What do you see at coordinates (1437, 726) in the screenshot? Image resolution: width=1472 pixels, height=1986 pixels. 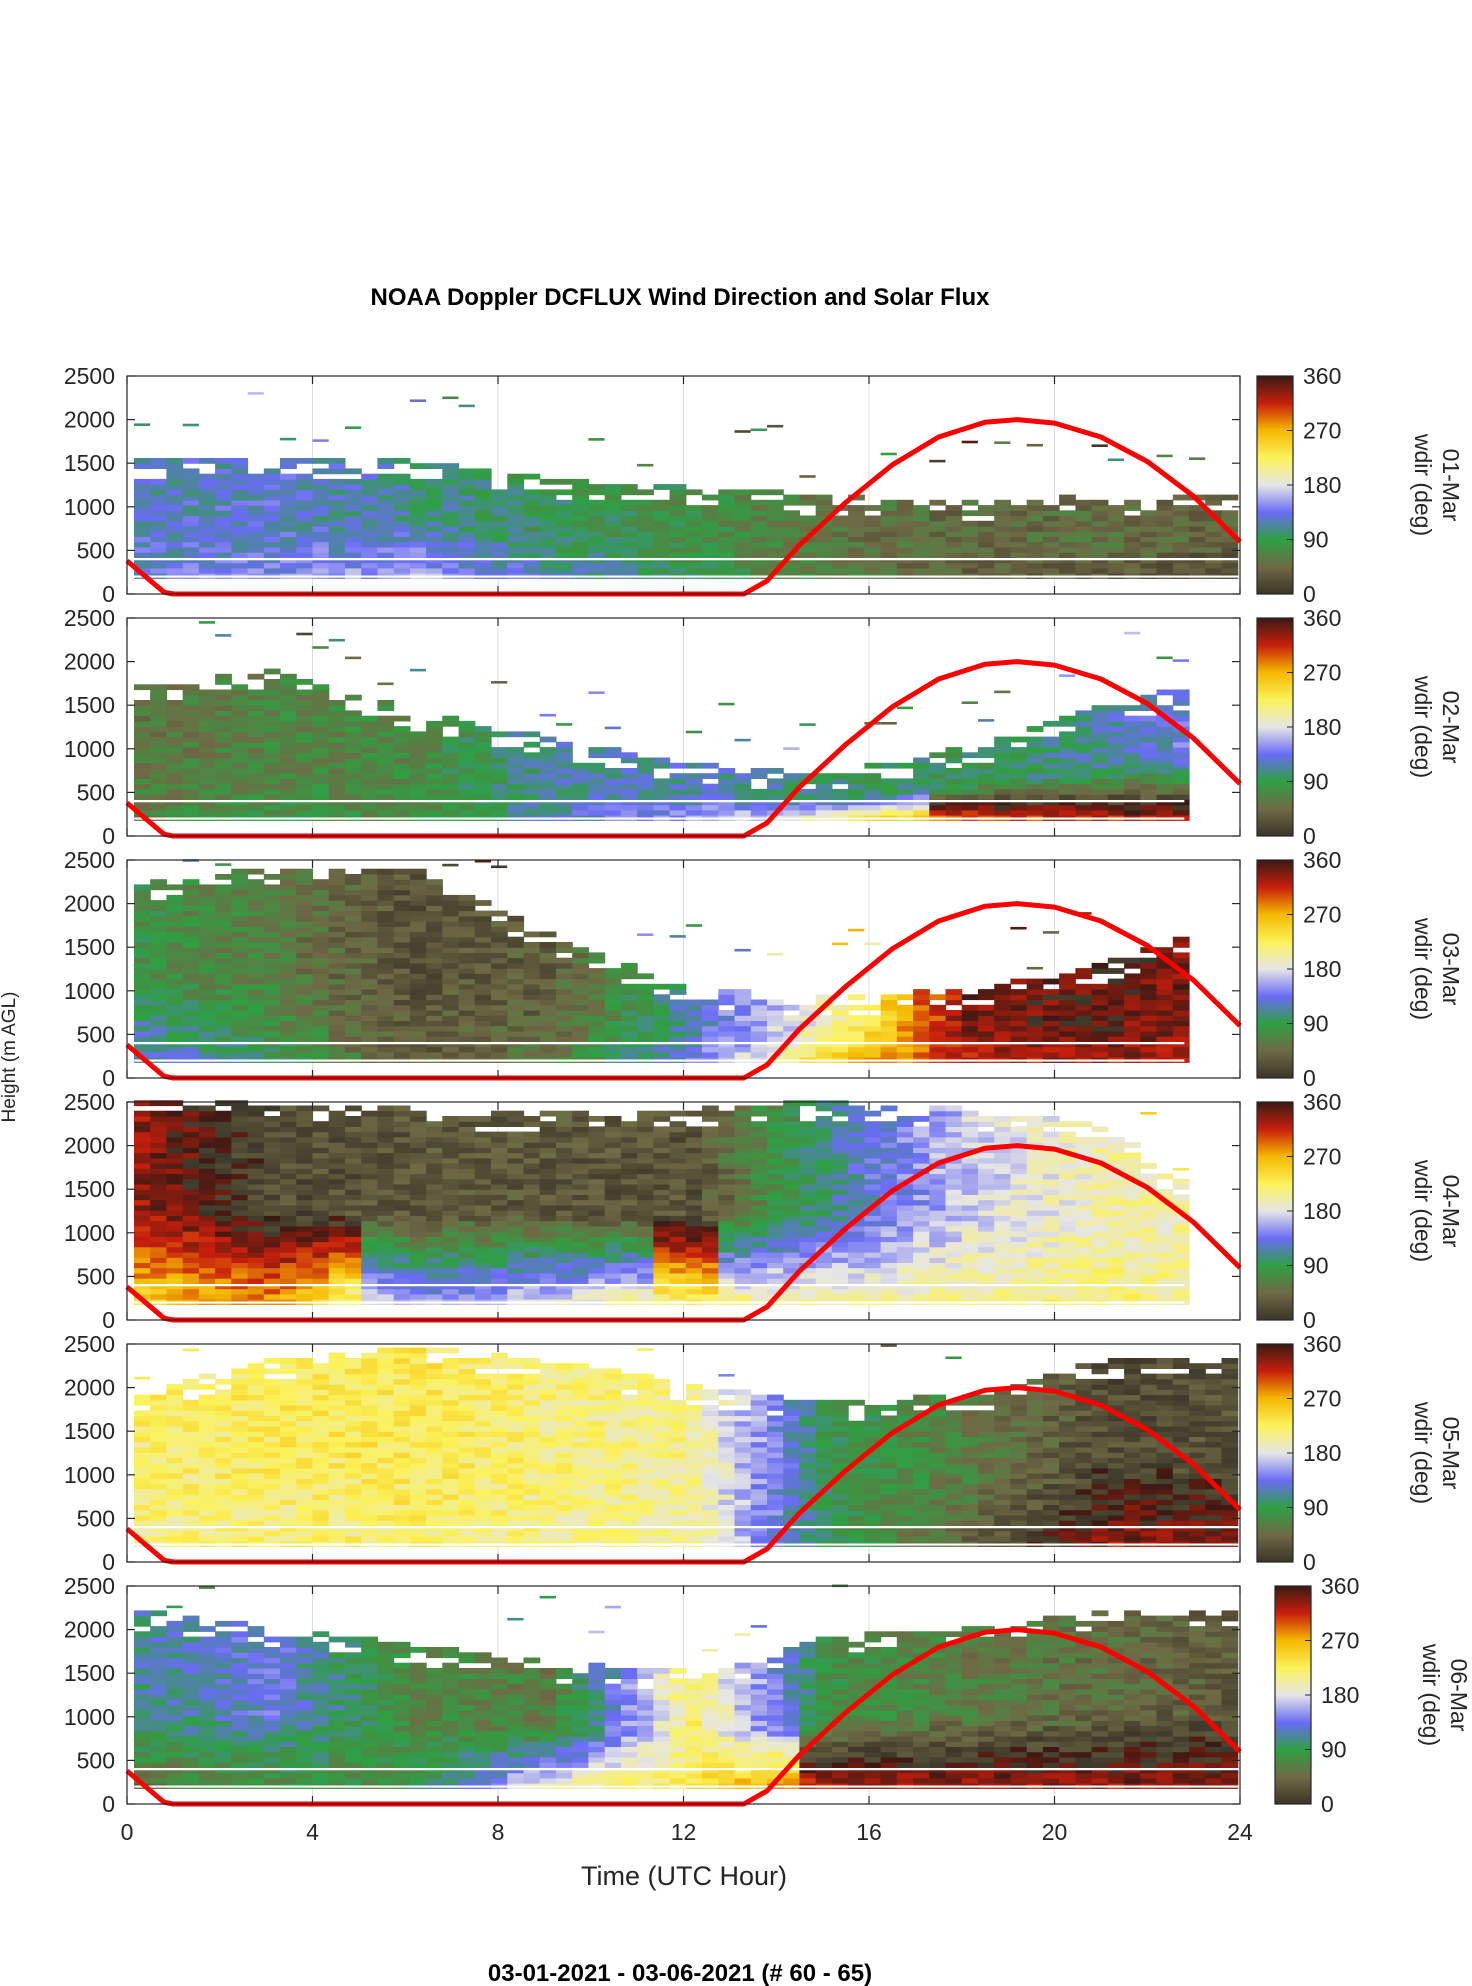 I see `panel-label: wdir (deg) 02-Mar` at bounding box center [1437, 726].